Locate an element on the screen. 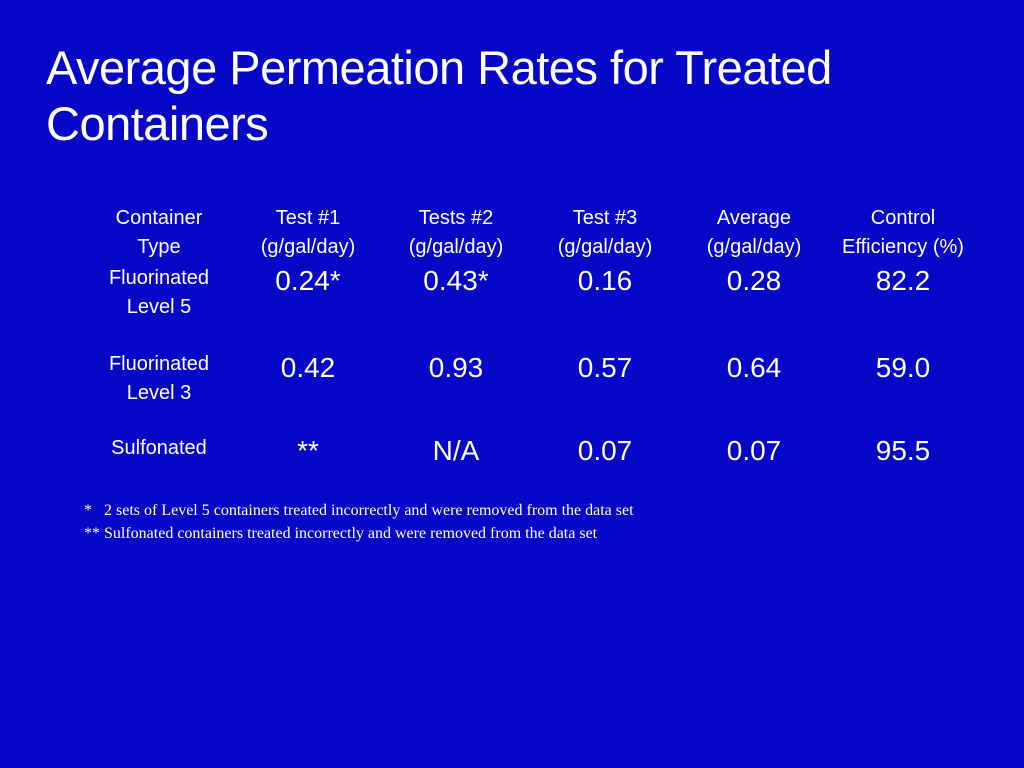  cell-test-3: 0.16 is located at coordinates (605, 280).